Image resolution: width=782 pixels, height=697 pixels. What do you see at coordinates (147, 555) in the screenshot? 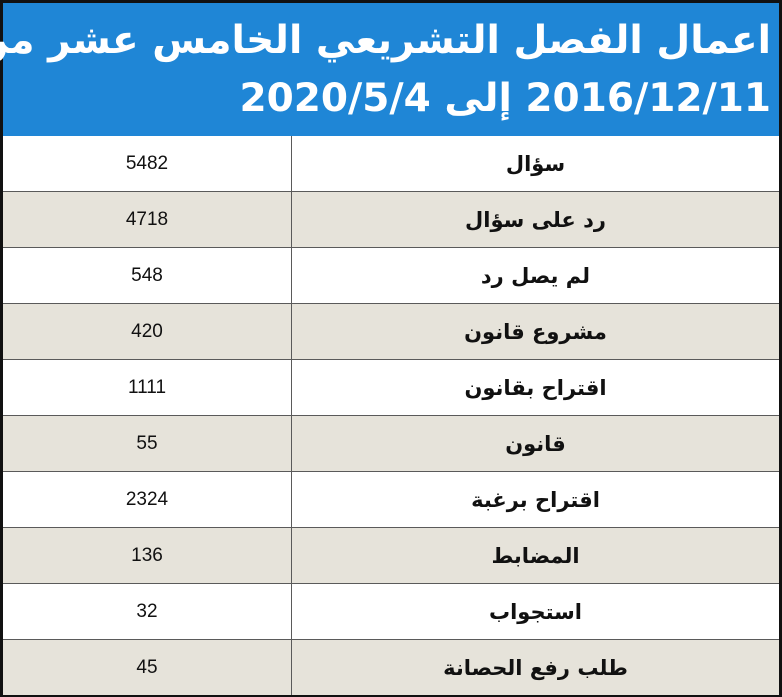
I see `row-value: 136` at bounding box center [147, 555].